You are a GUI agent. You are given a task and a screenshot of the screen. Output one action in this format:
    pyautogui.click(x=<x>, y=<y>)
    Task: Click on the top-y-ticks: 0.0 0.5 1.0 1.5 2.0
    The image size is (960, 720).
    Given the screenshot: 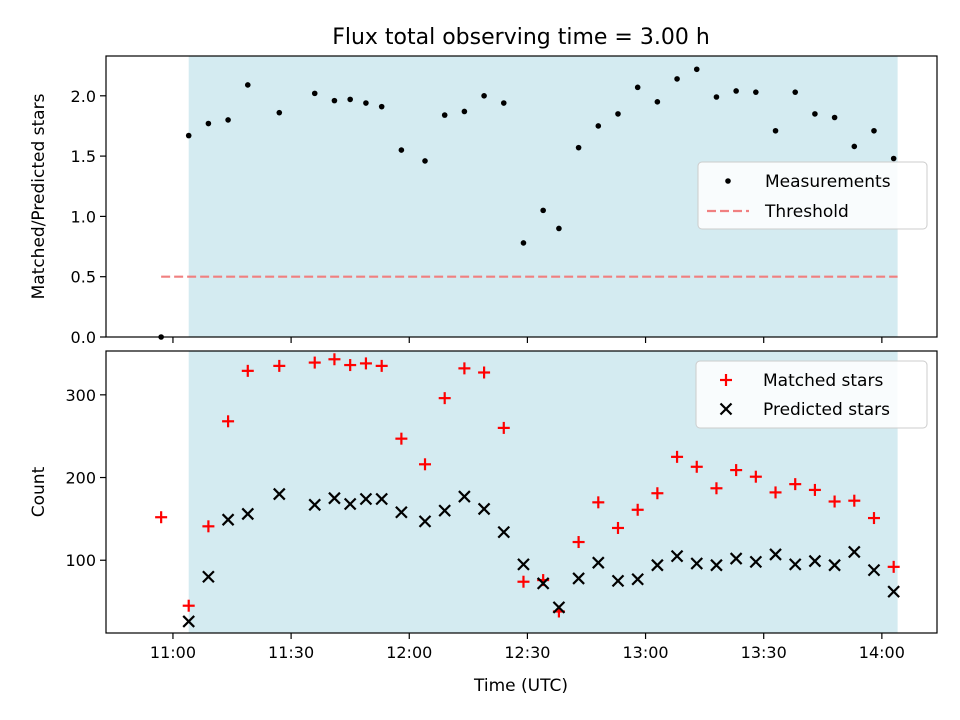 What is the action you would take?
    pyautogui.click(x=88, y=217)
    